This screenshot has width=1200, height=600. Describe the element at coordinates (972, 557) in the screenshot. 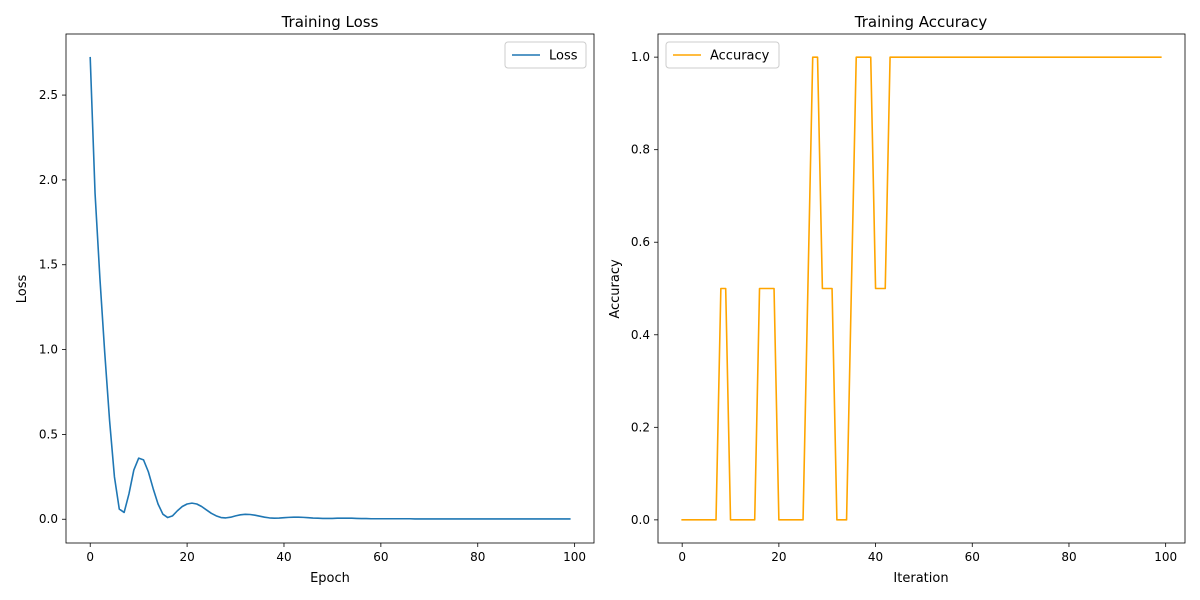

I see `accuracy-x-tick-label: 60` at that location.